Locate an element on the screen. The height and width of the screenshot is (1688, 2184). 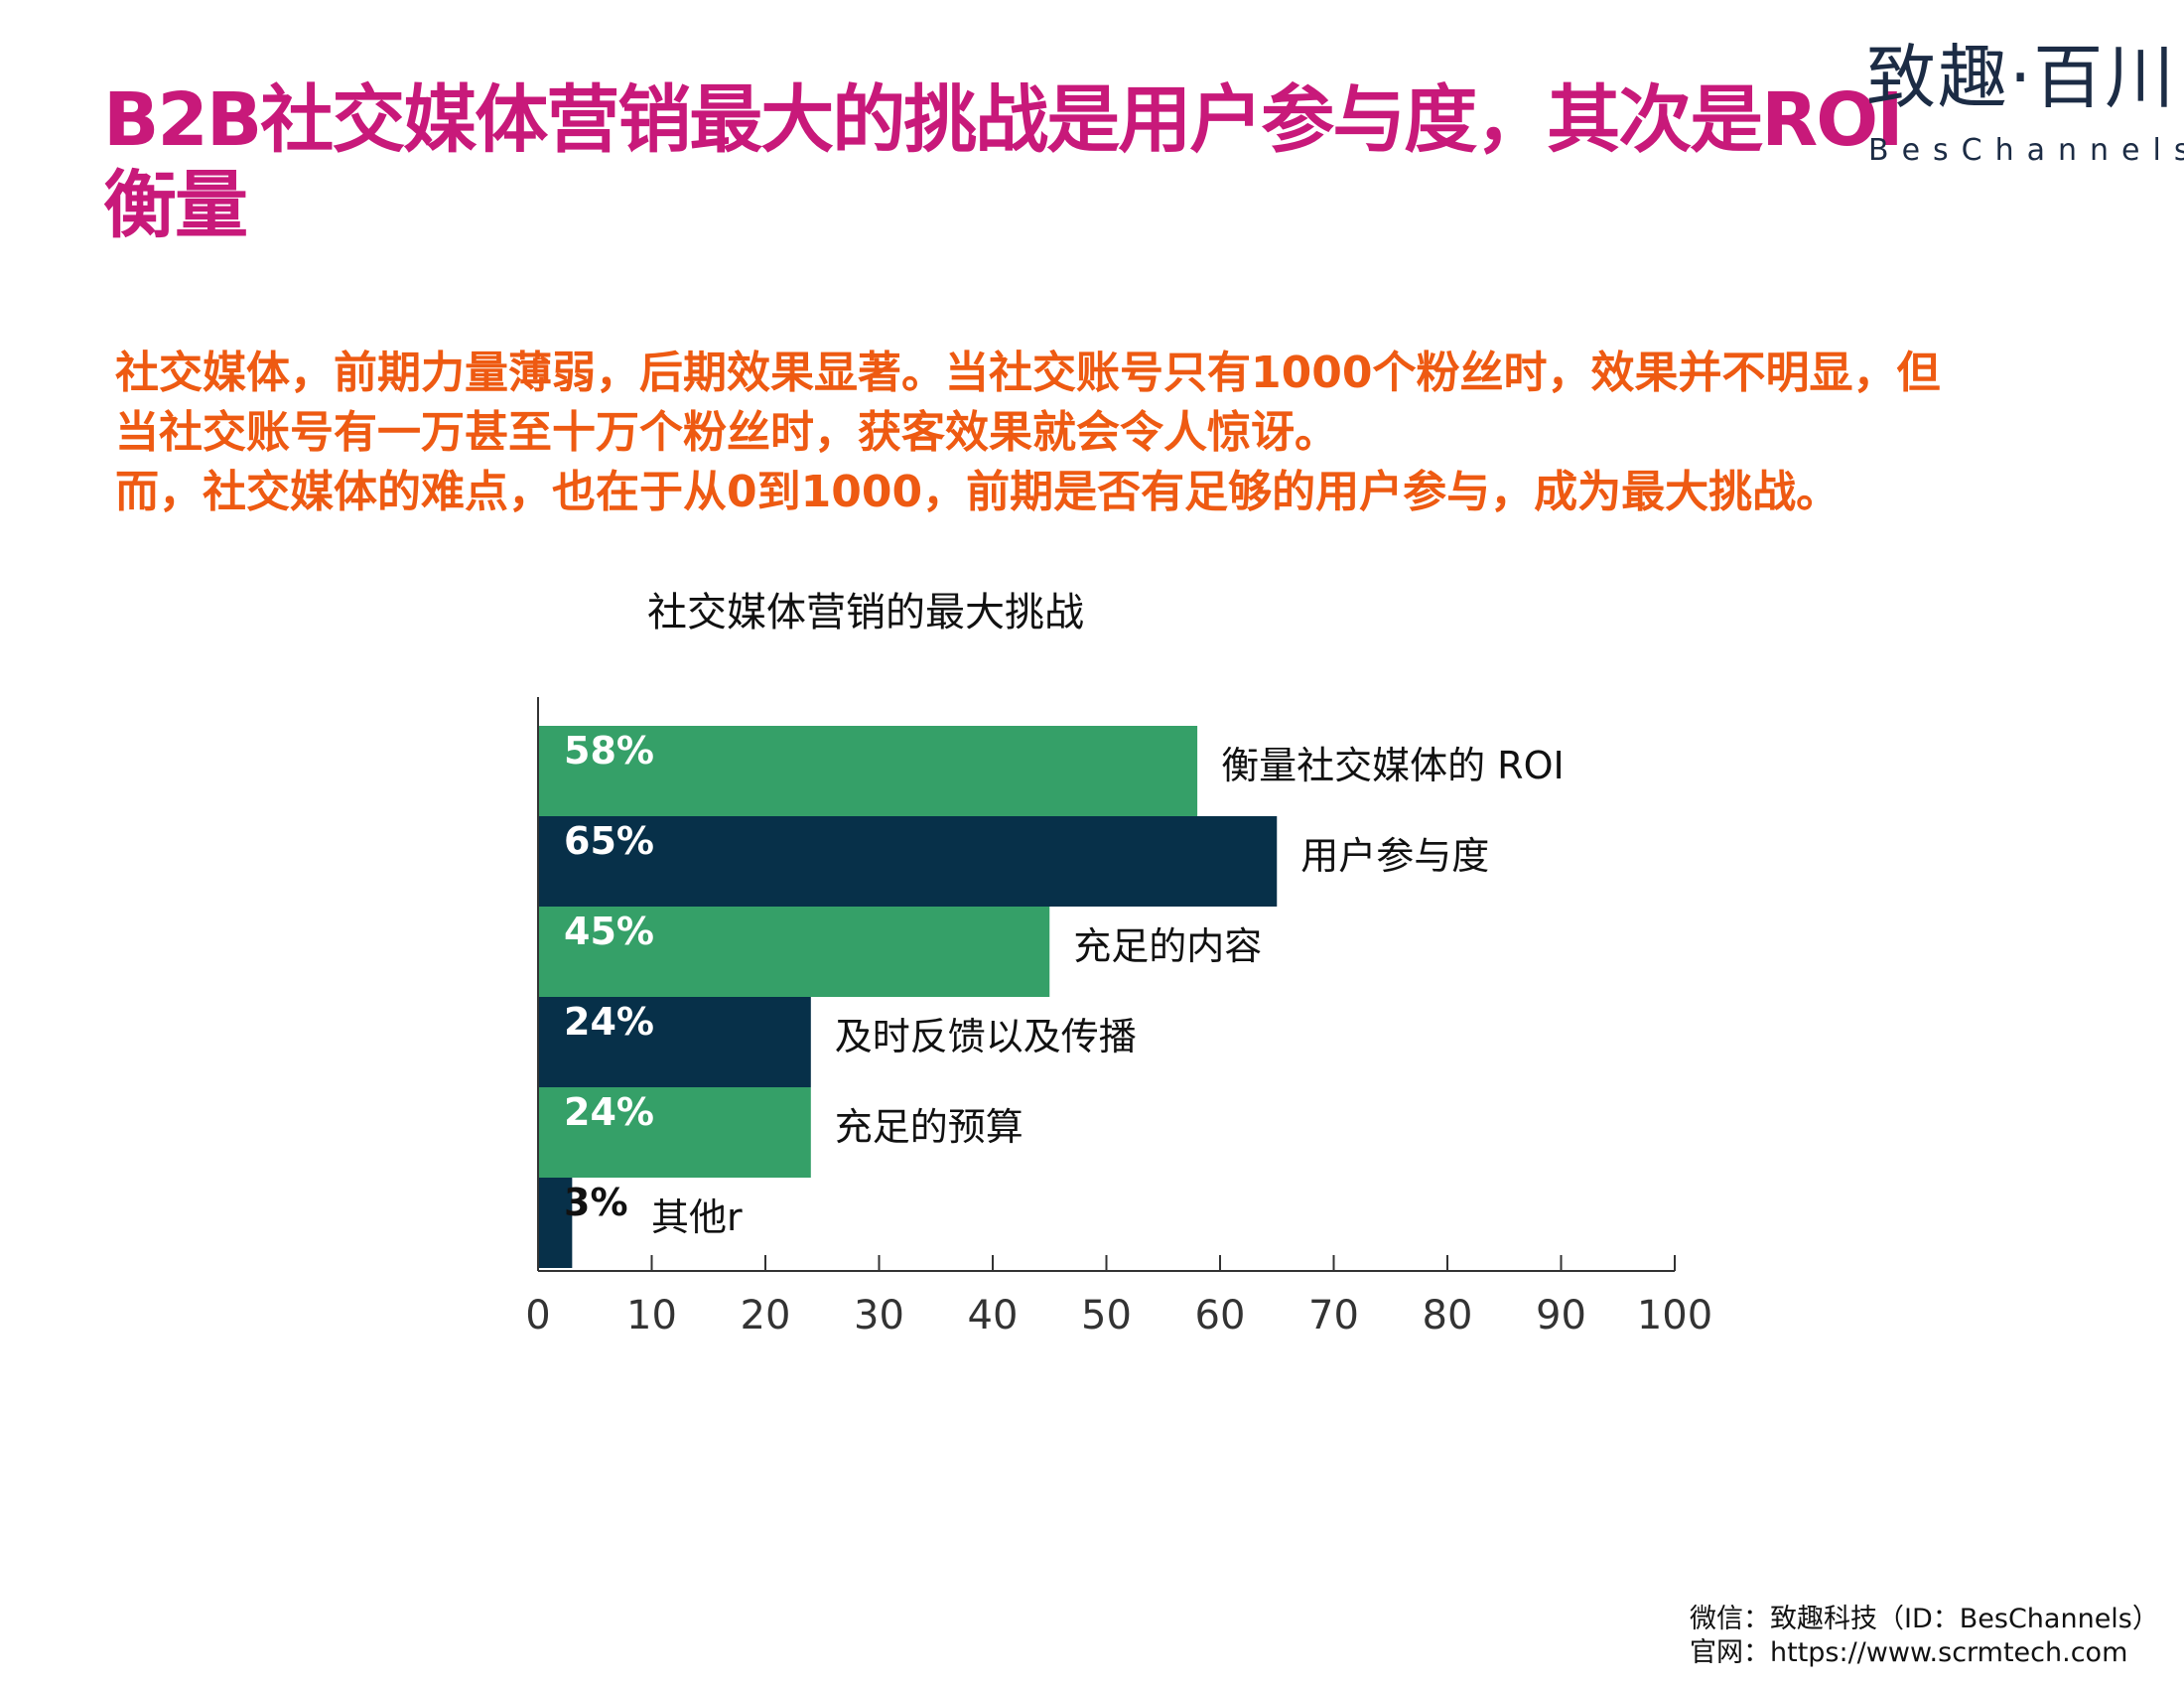
x-tick-label: 60 is located at coordinates (1220, 1315).